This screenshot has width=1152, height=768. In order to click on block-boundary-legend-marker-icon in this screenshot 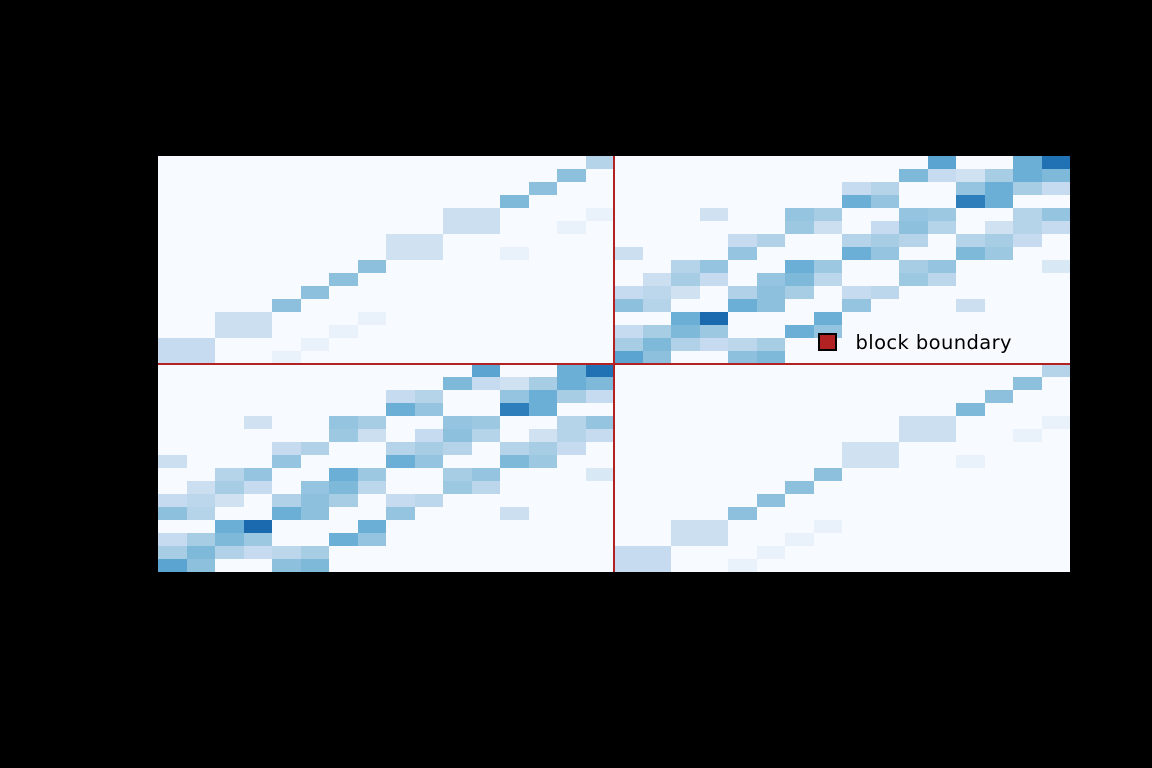, I will do `click(827, 342)`.